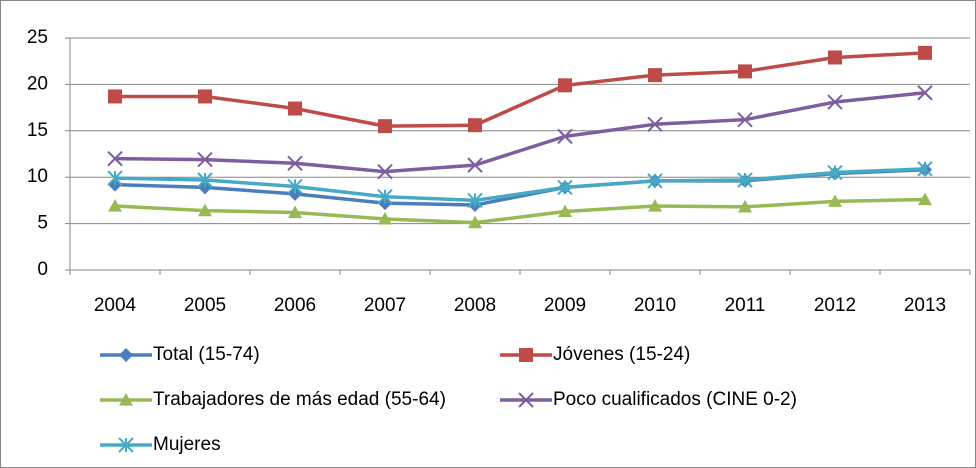 Image resolution: width=976 pixels, height=468 pixels. What do you see at coordinates (37, 130) in the screenshot?
I see `y-tick-label: 15` at bounding box center [37, 130].